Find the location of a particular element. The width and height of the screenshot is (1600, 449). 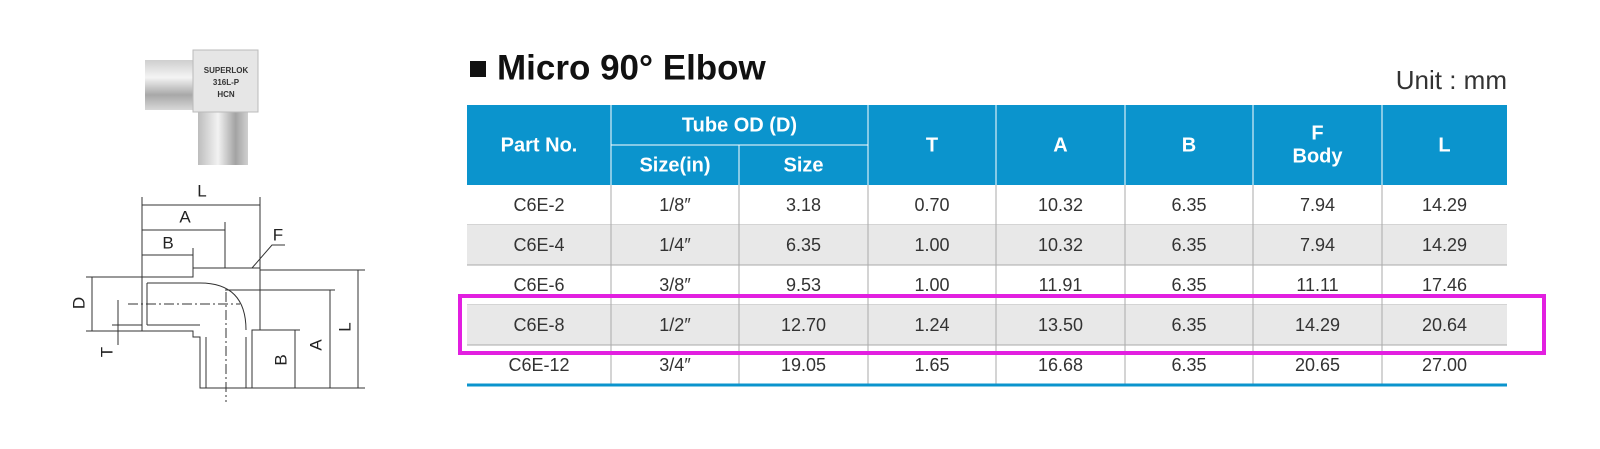

table-cell: 12.70 is located at coordinates (803, 325).